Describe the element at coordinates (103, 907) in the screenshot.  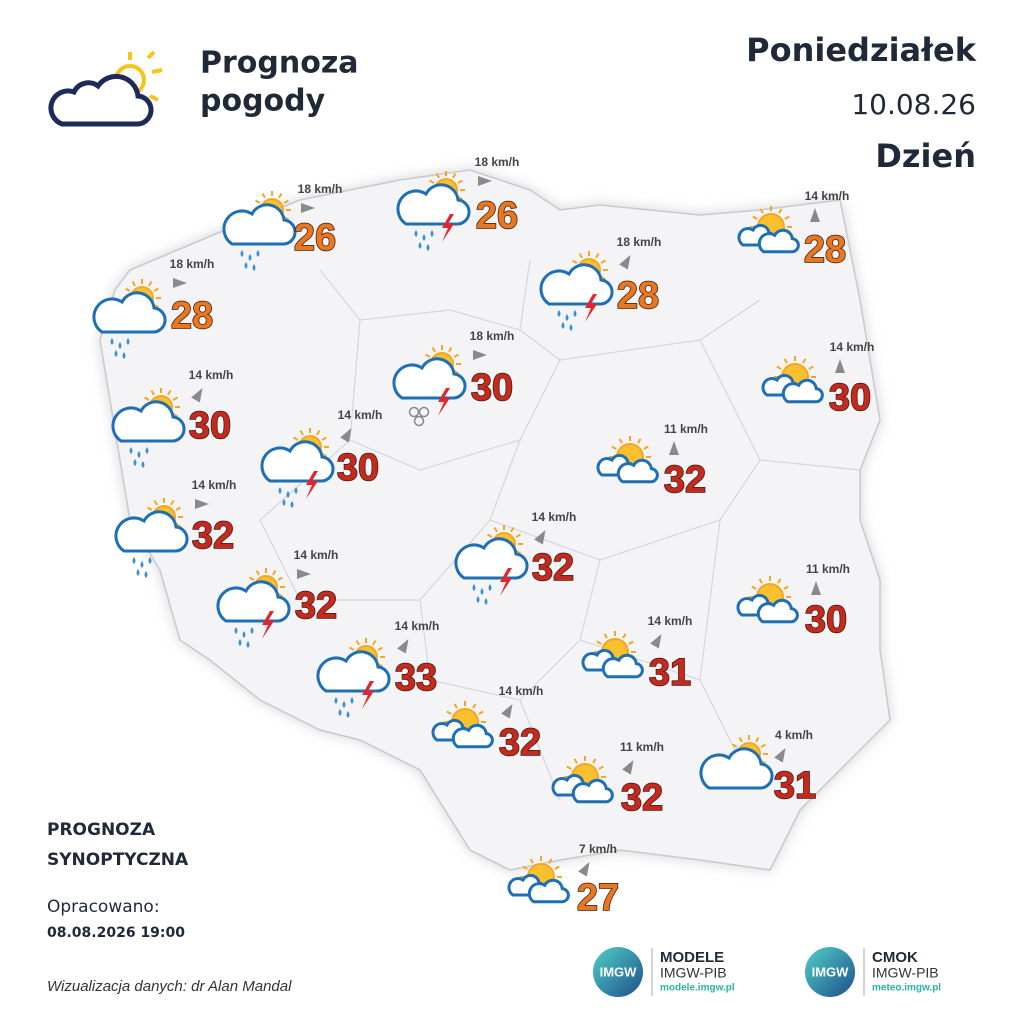
I see `prepared: Opracowano:` at that location.